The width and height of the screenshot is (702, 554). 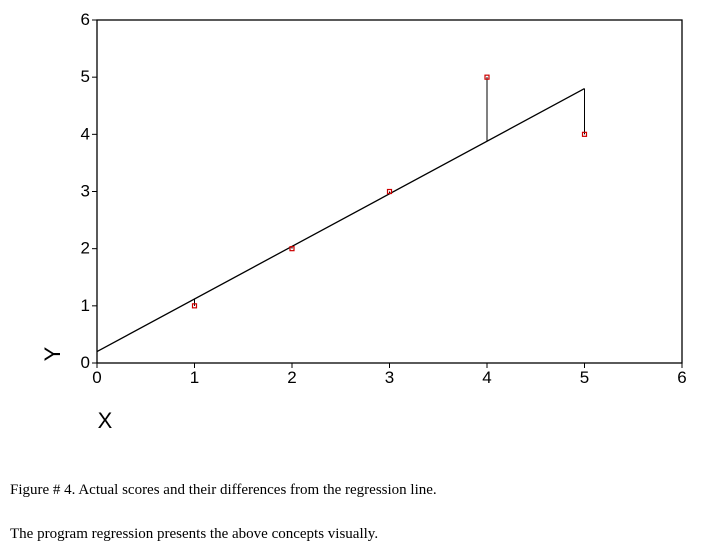 What do you see at coordinates (85, 362) in the screenshot?
I see `y-tick-label: 0` at bounding box center [85, 362].